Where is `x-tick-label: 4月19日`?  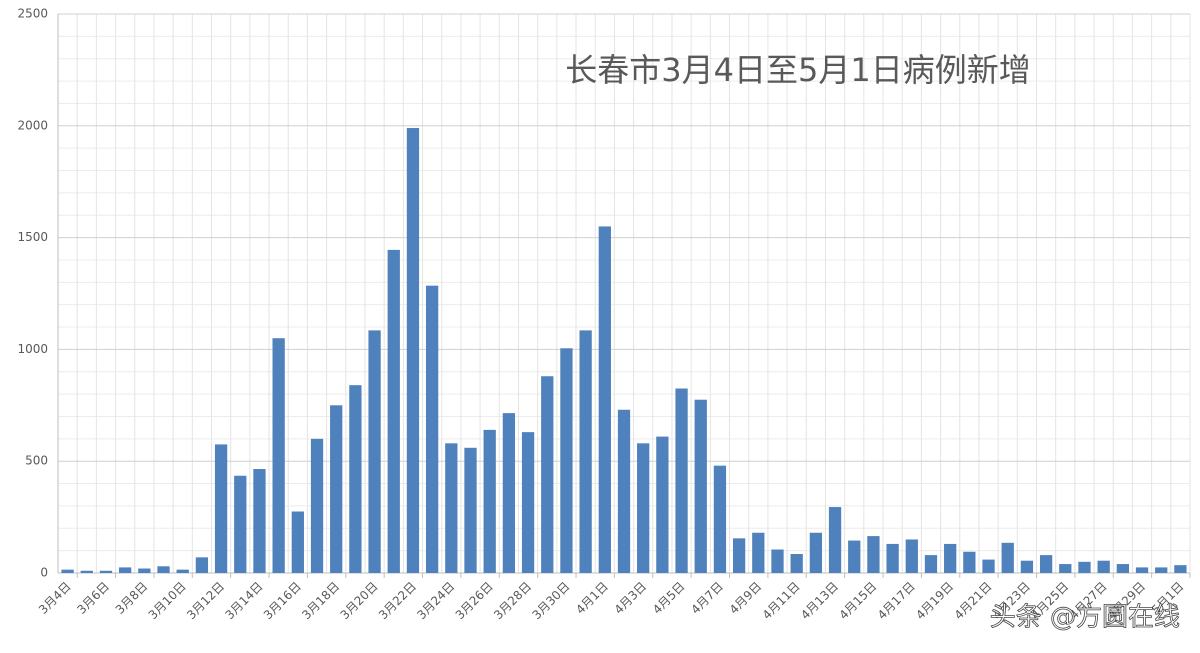 x-tick-label: 4月19日 is located at coordinates (934, 600).